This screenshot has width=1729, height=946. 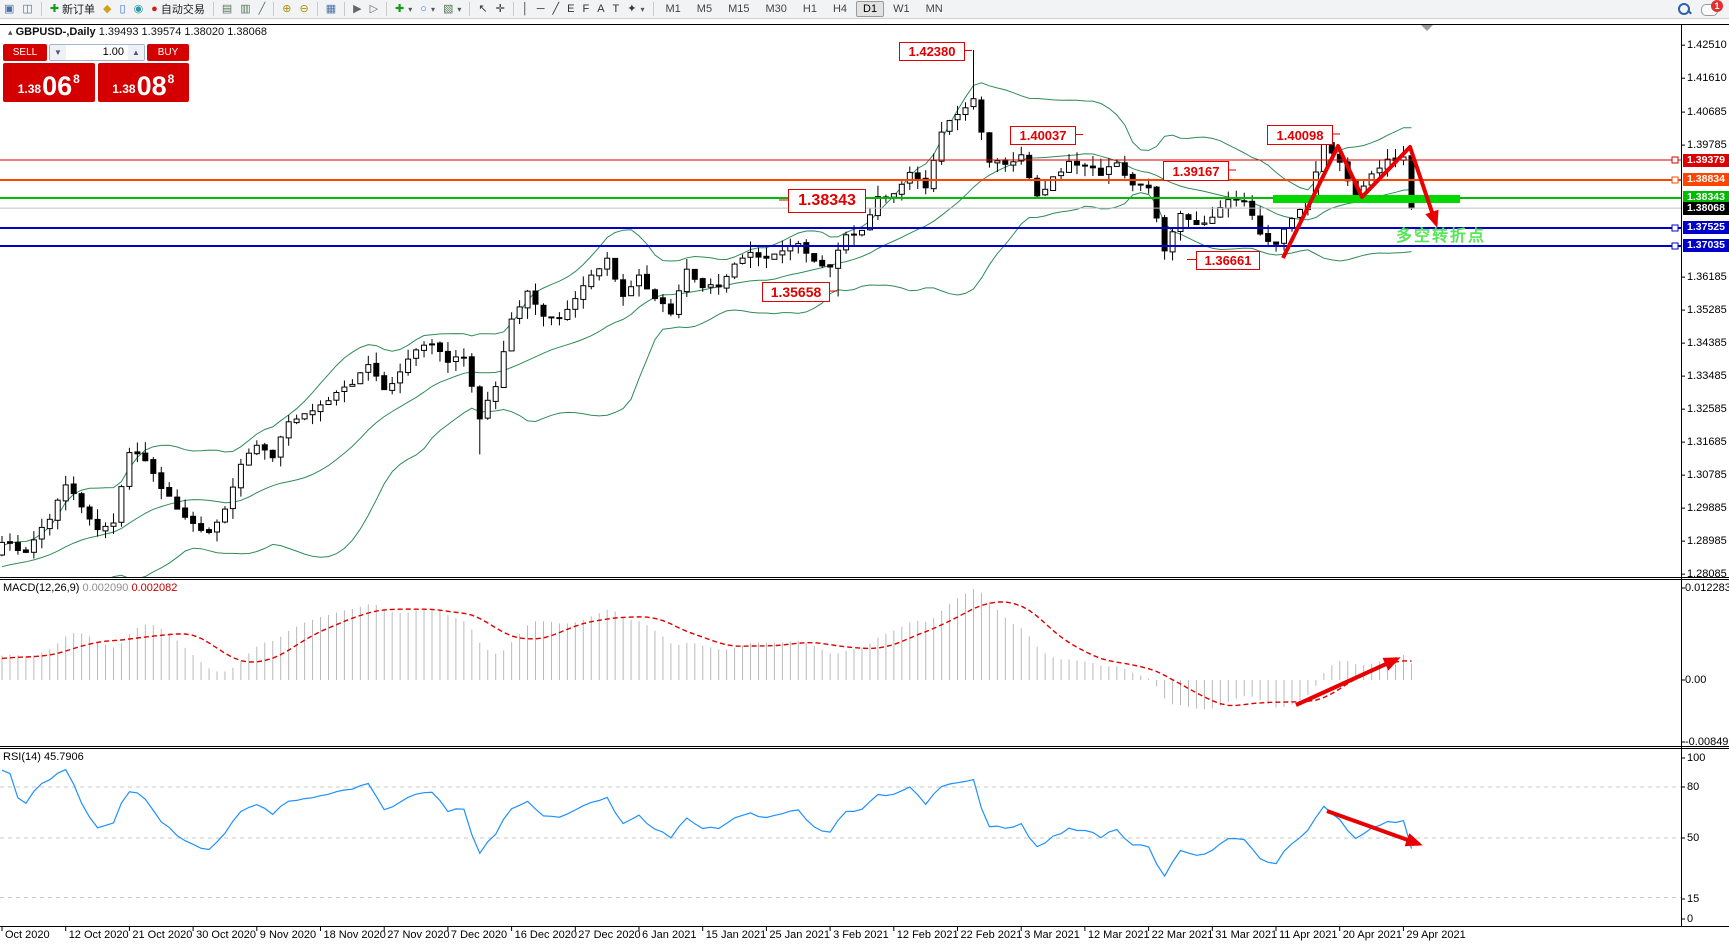 What do you see at coordinates (143, 82) in the screenshot?
I see `buy-price-button: 1.38 08 8` at bounding box center [143, 82].